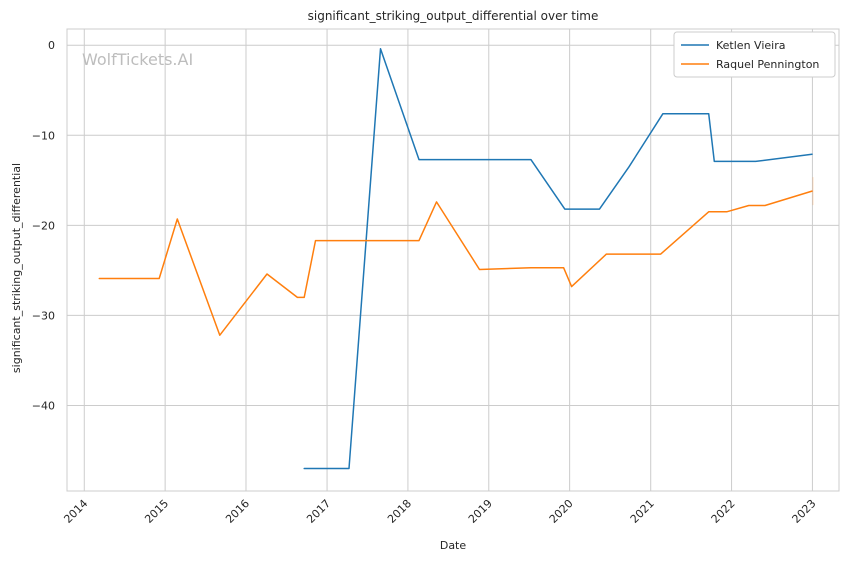  I want to click on y-tick-label: −40, so click(43, 405).